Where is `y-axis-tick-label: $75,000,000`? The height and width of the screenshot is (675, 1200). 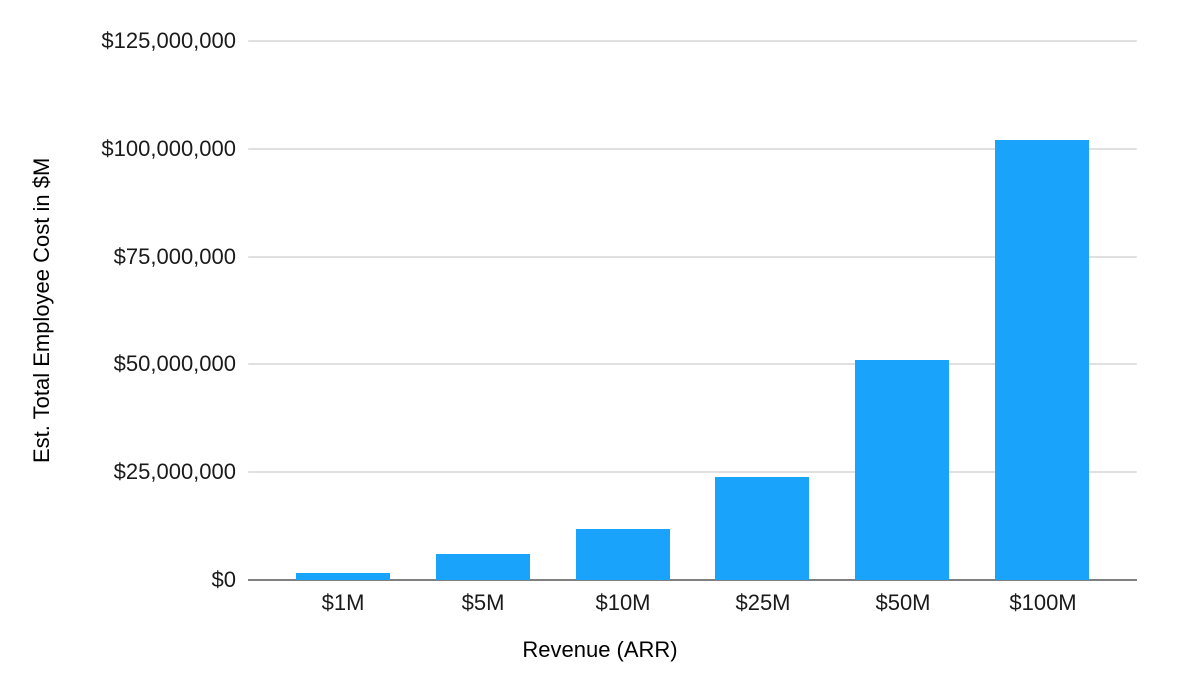
y-axis-tick-label: $75,000,000 is located at coordinates (174, 256).